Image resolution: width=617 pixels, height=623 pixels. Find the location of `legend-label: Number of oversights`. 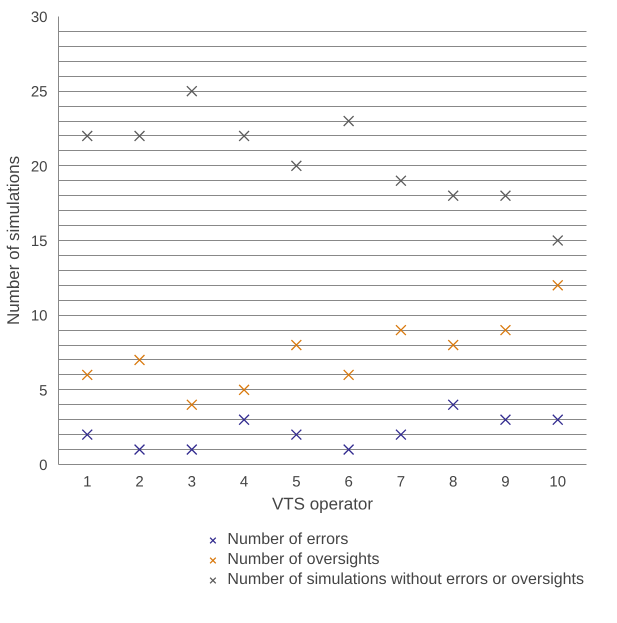

legend-label: Number of oversights is located at coordinates (303, 560).